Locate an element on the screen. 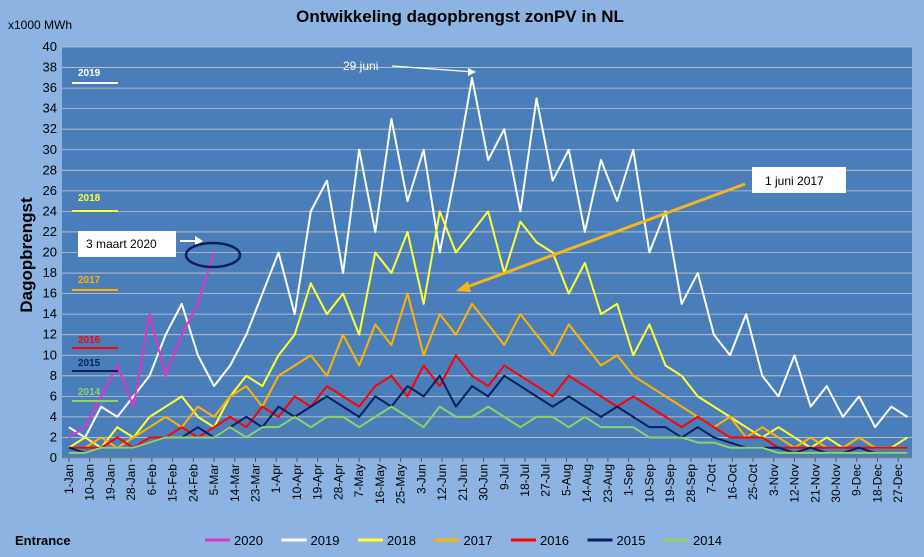  legend-label: 2019 is located at coordinates (325, 540).